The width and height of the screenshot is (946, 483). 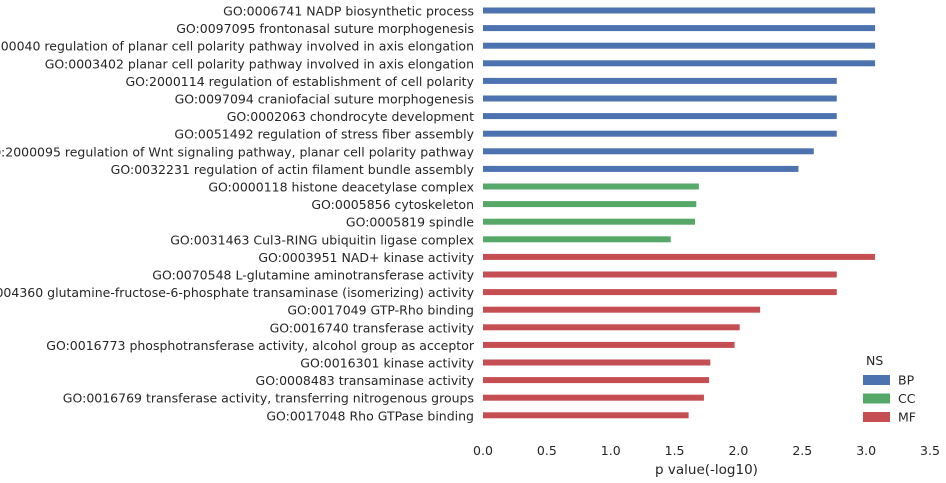 I want to click on x-tick-label-7: 3.5, so click(x=930, y=450).